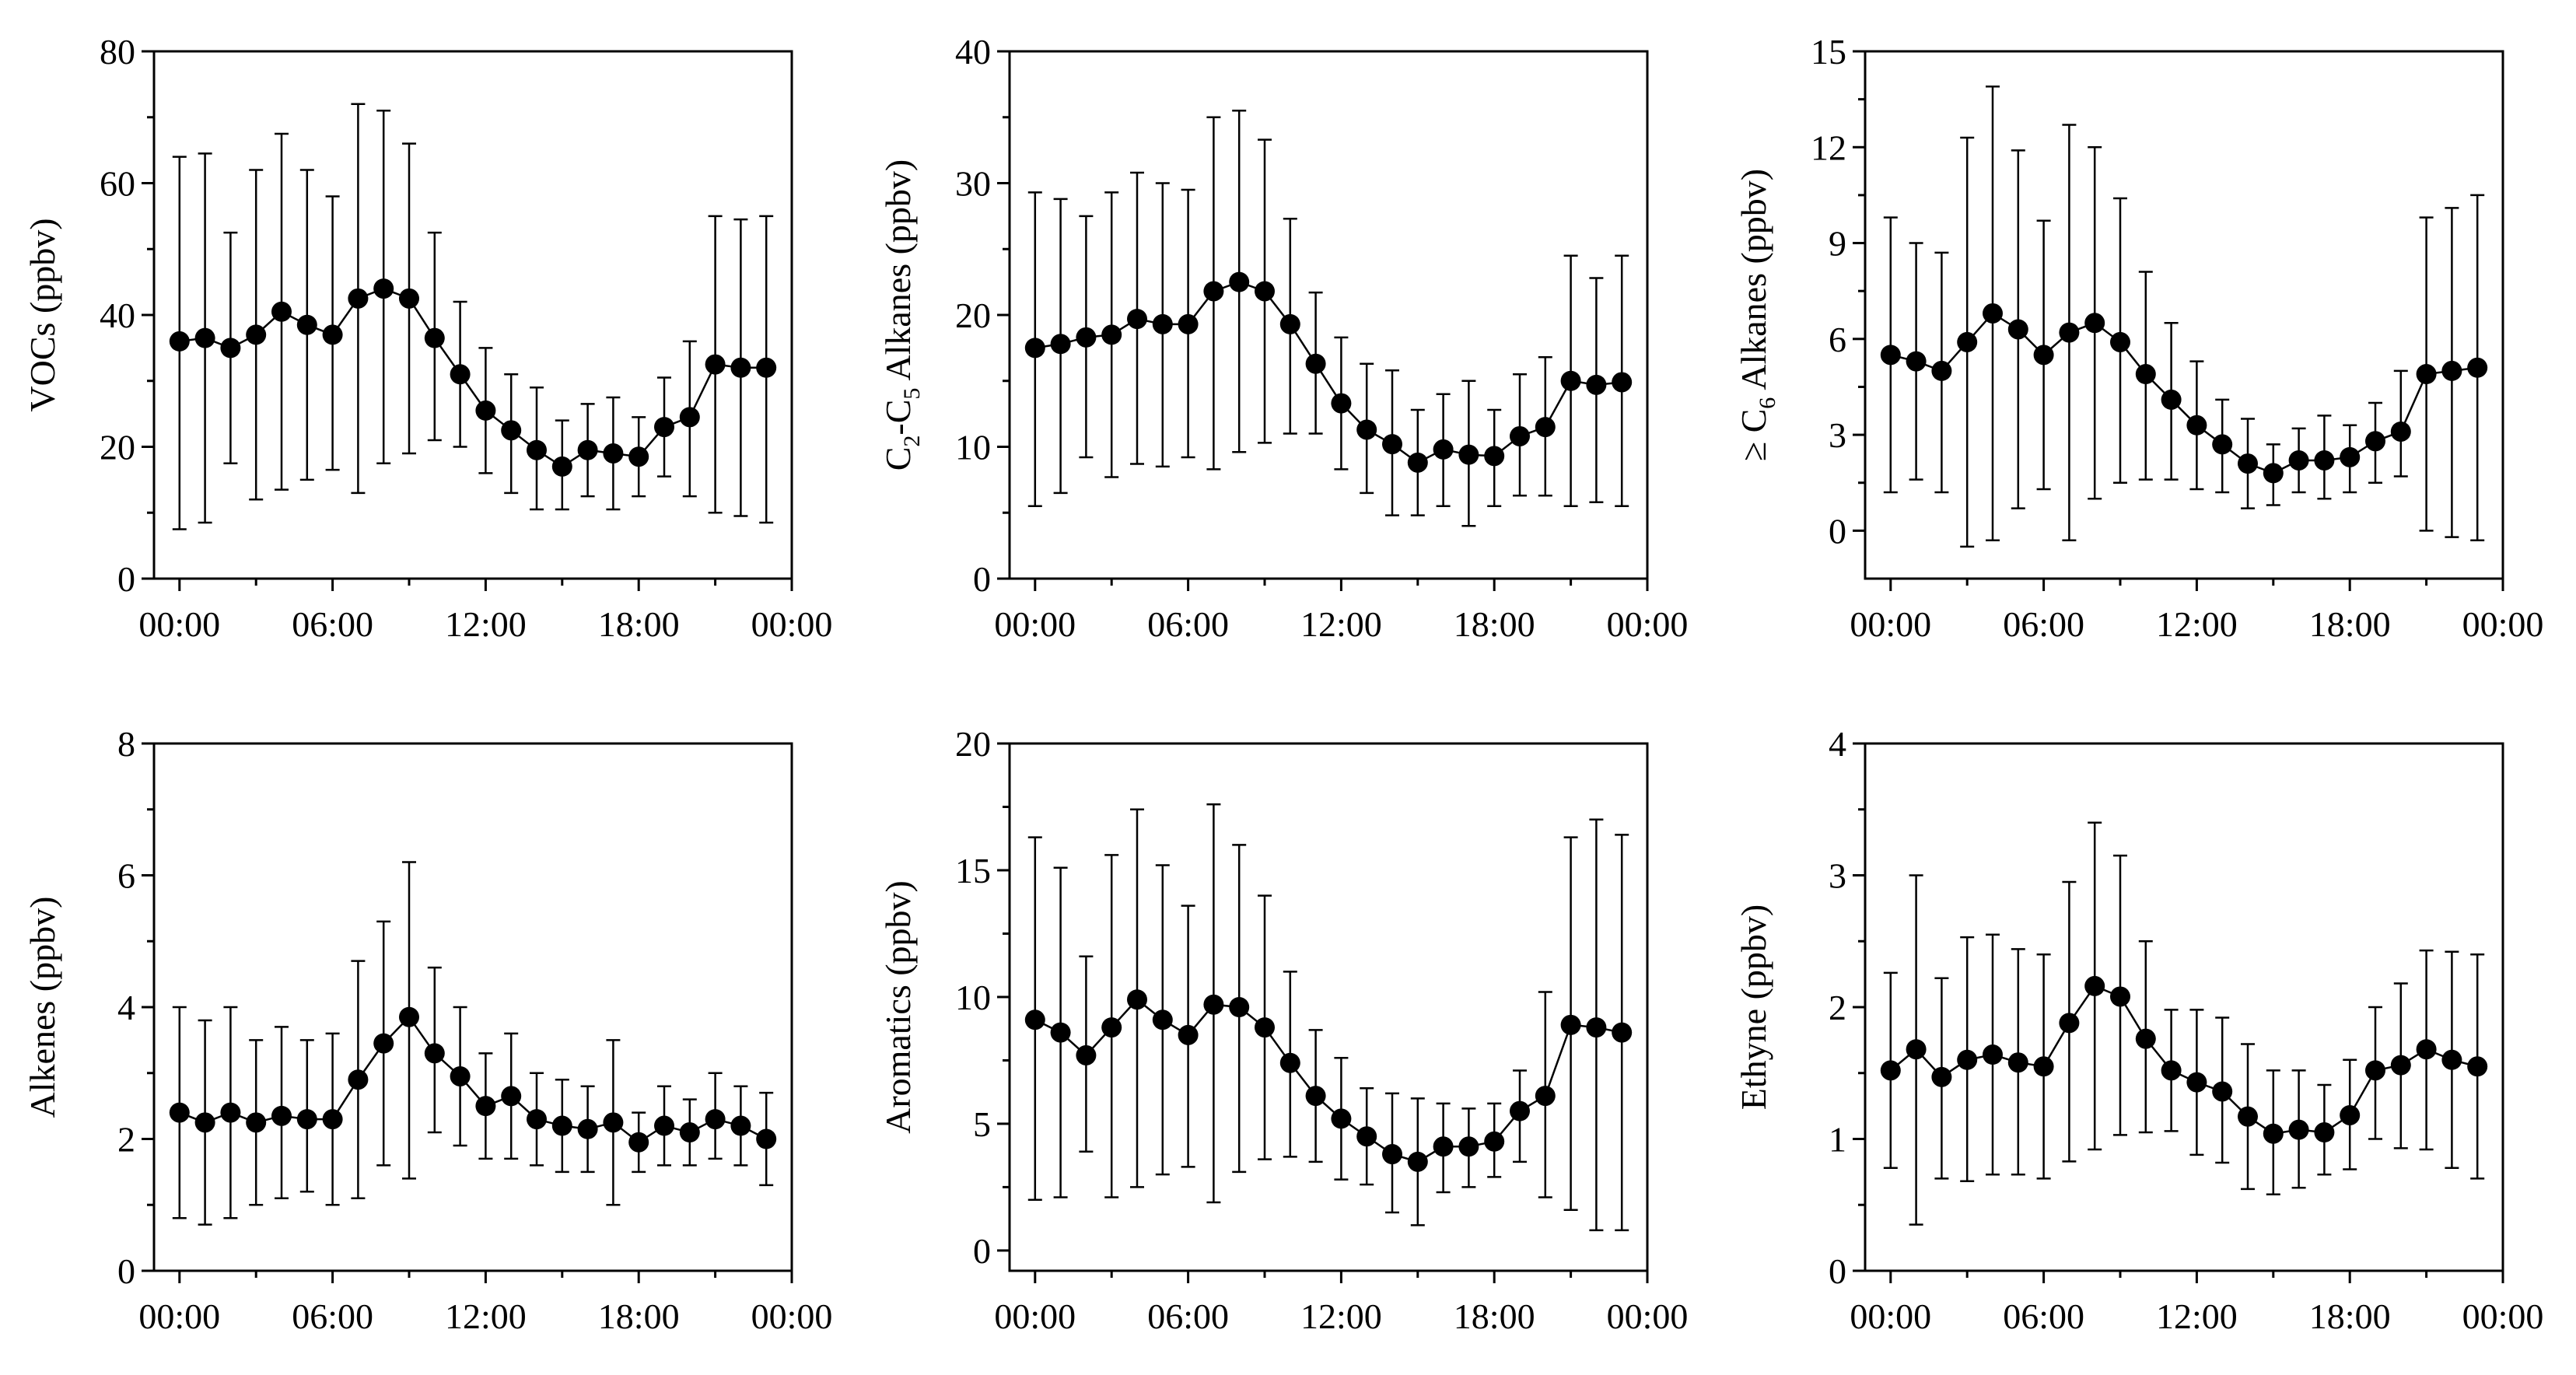 This screenshot has width=2576, height=1375. I want to click on y-tick-label: 40, so click(973, 52).